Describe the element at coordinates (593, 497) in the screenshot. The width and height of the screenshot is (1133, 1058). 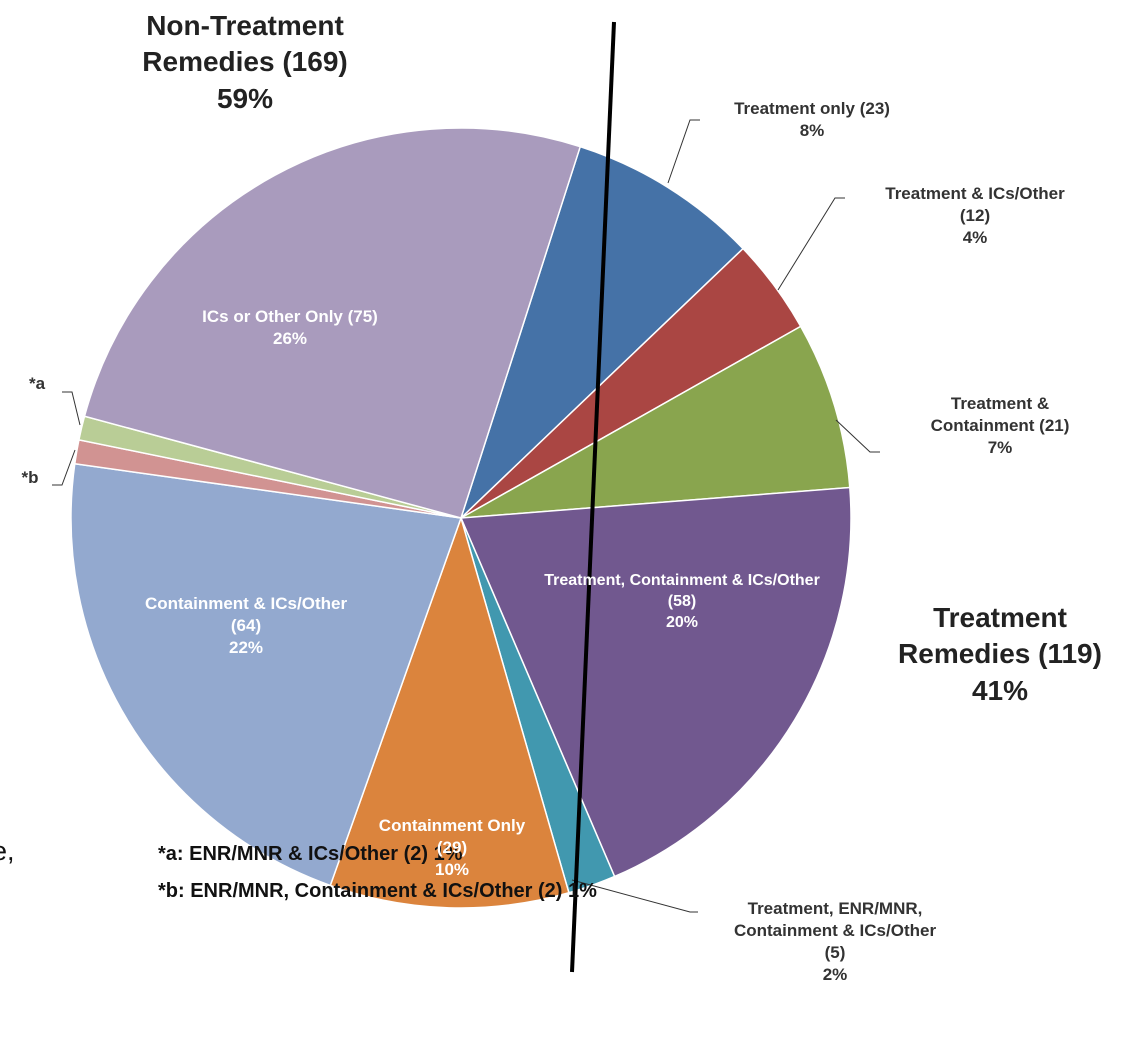
I see `divider-line` at that location.